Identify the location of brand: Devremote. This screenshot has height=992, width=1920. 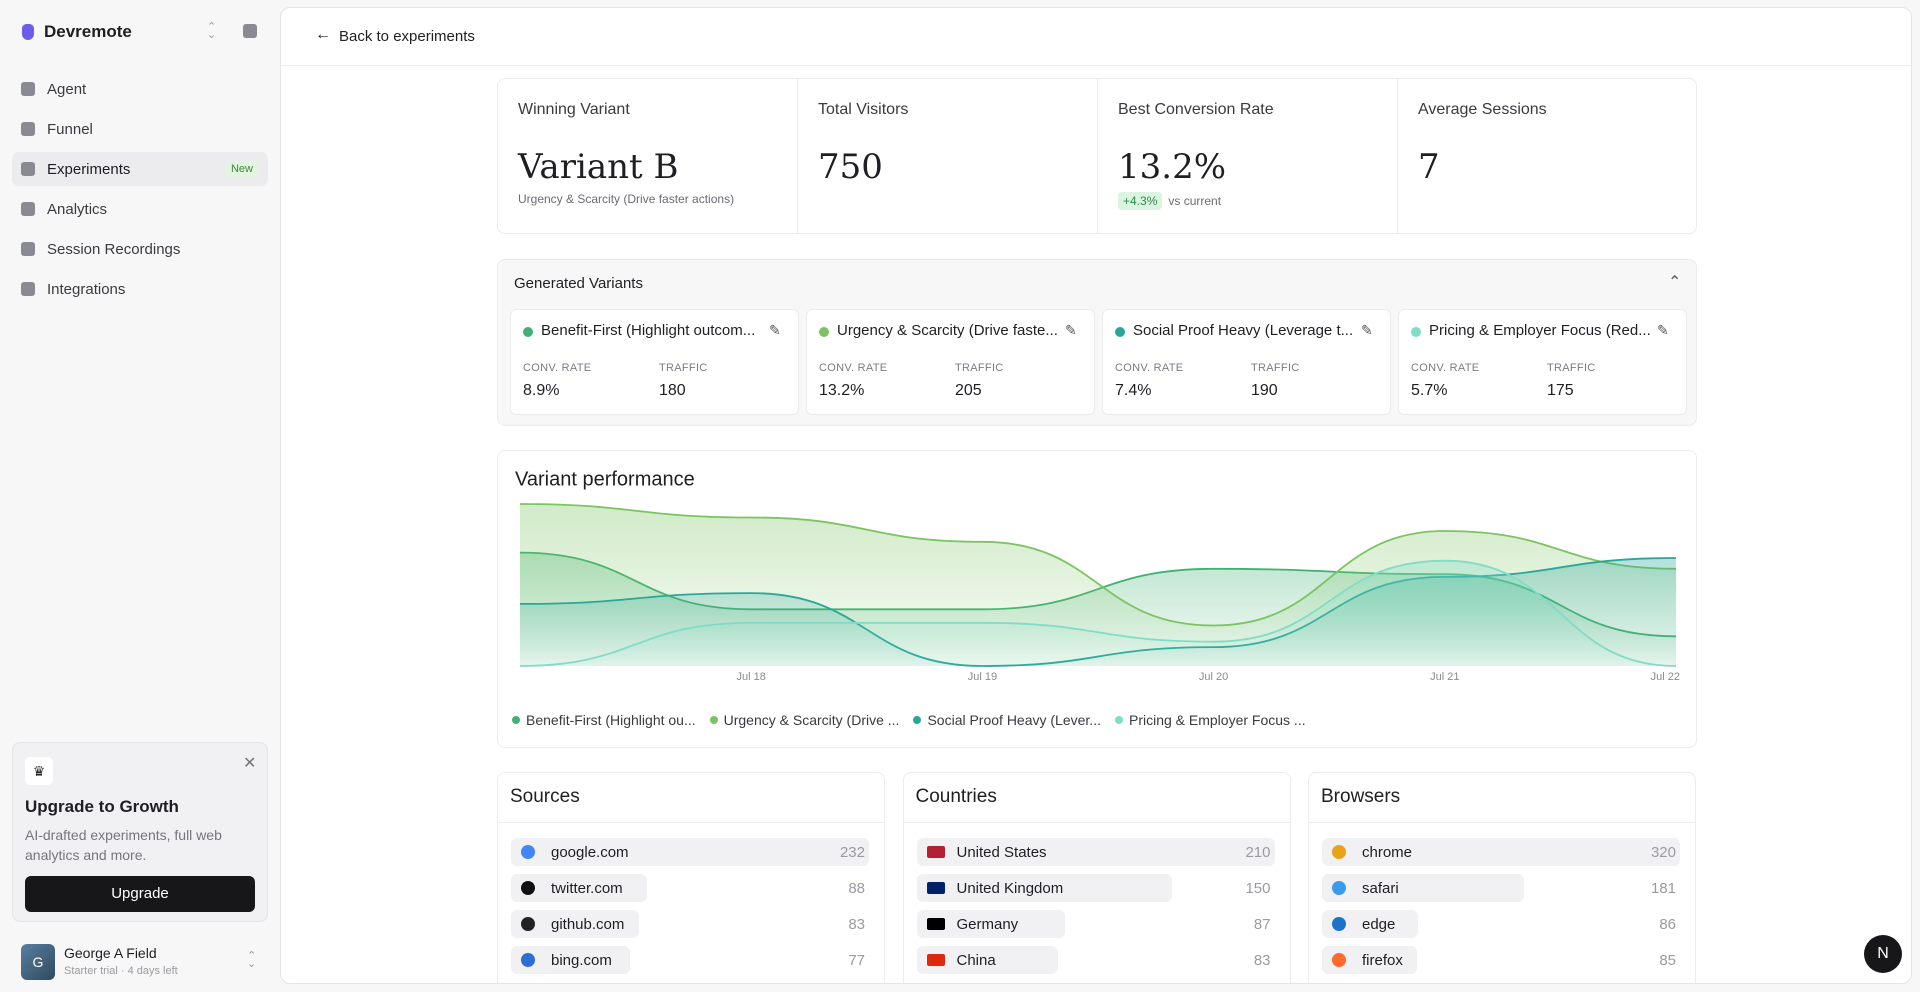
(88, 31).